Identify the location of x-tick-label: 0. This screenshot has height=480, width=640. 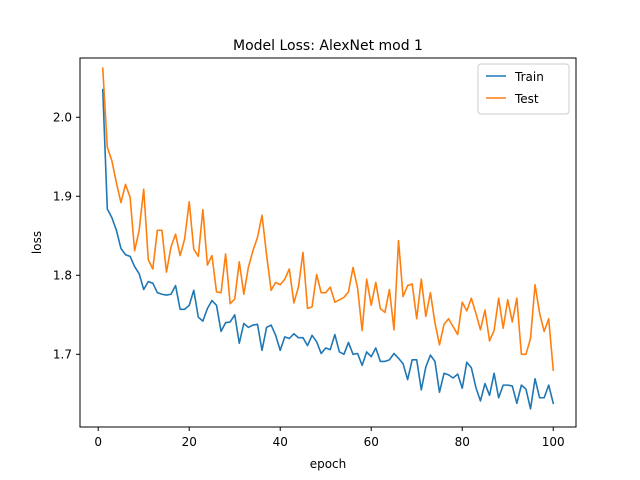
(98, 442).